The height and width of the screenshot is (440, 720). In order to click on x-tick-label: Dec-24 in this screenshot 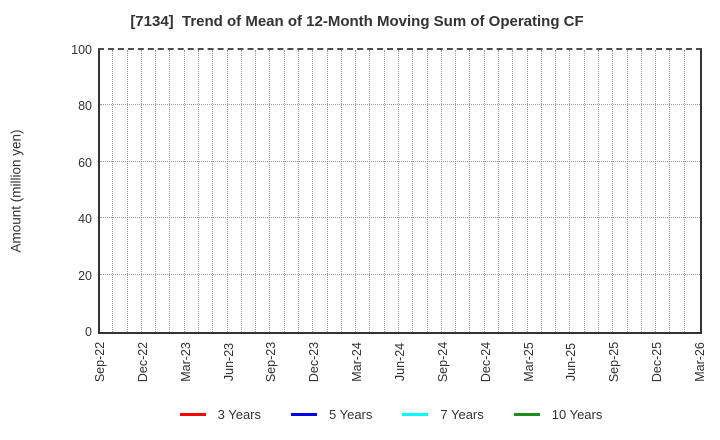, I will do `click(485, 362)`.